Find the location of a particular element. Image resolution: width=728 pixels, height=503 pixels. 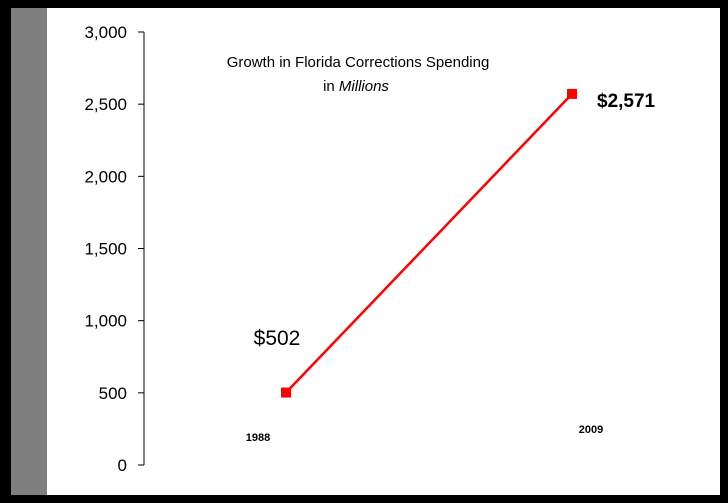

category-labels: 1988 2009 is located at coordinates (424, 434).